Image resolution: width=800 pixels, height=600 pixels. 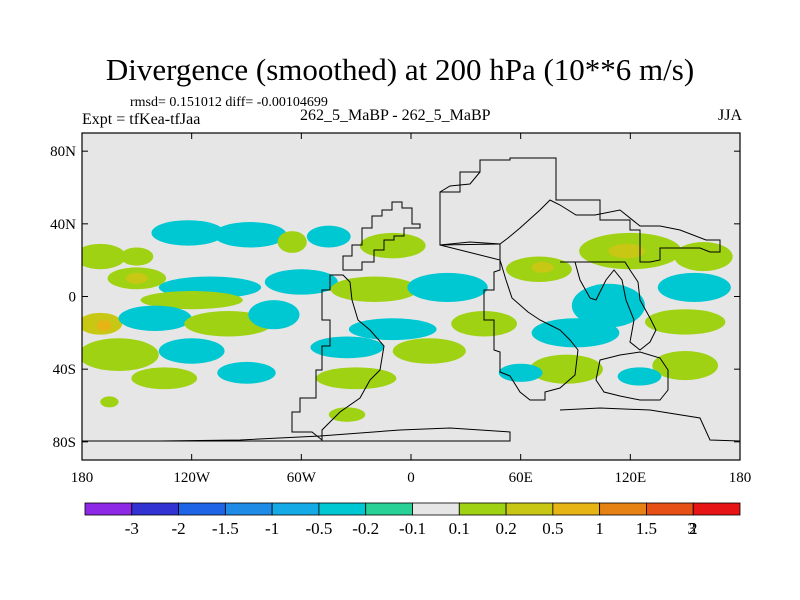 I want to click on colorbar-label: 1, so click(x=599, y=528).